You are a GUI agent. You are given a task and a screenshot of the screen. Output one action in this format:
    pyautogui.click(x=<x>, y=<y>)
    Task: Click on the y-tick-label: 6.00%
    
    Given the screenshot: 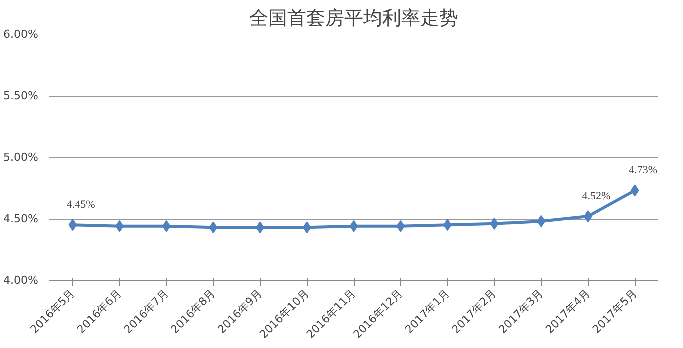 What is the action you would take?
    pyautogui.click(x=21, y=34)
    